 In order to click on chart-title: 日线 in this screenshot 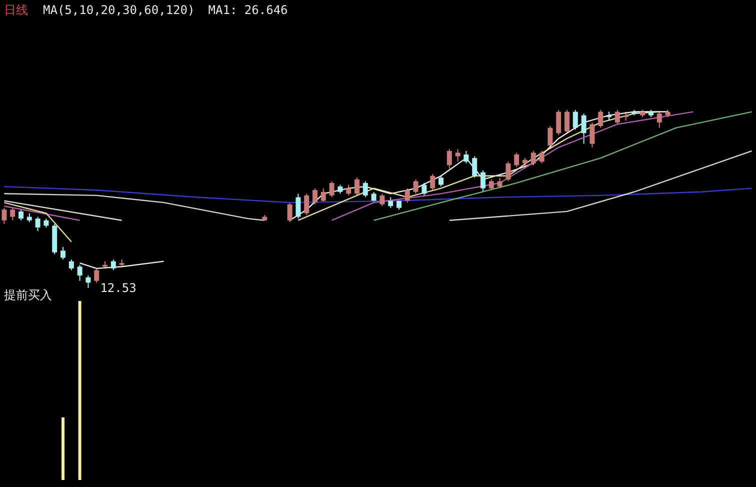, I will do `click(16, 10)`.